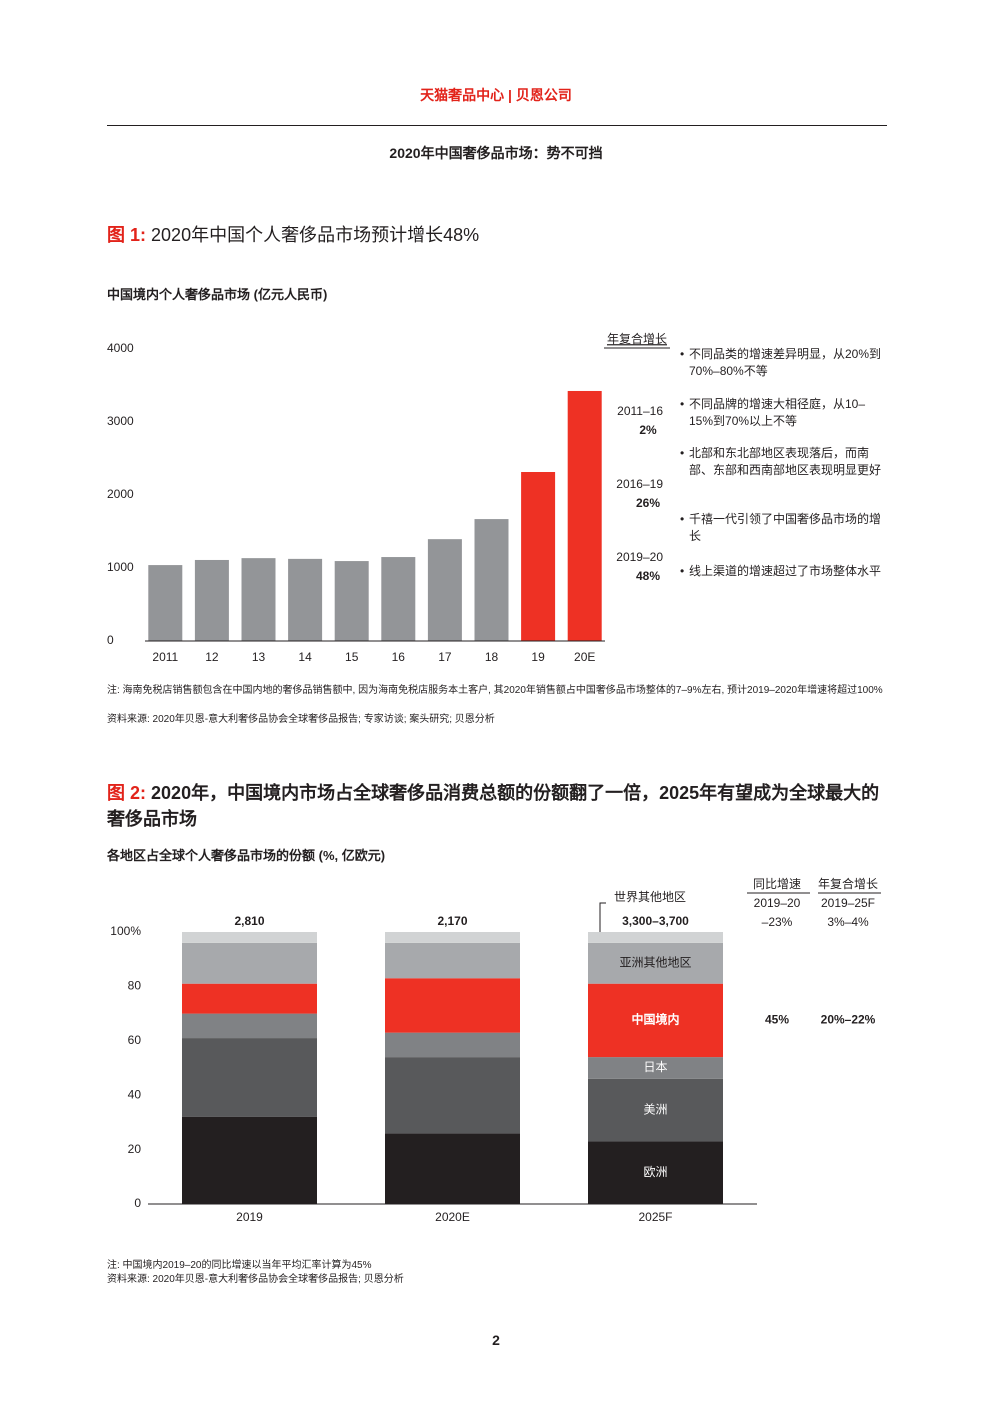 Image resolution: width=992 pixels, height=1403 pixels. What do you see at coordinates (399, 657) in the screenshot?
I see `x-tick-label: 16` at bounding box center [399, 657].